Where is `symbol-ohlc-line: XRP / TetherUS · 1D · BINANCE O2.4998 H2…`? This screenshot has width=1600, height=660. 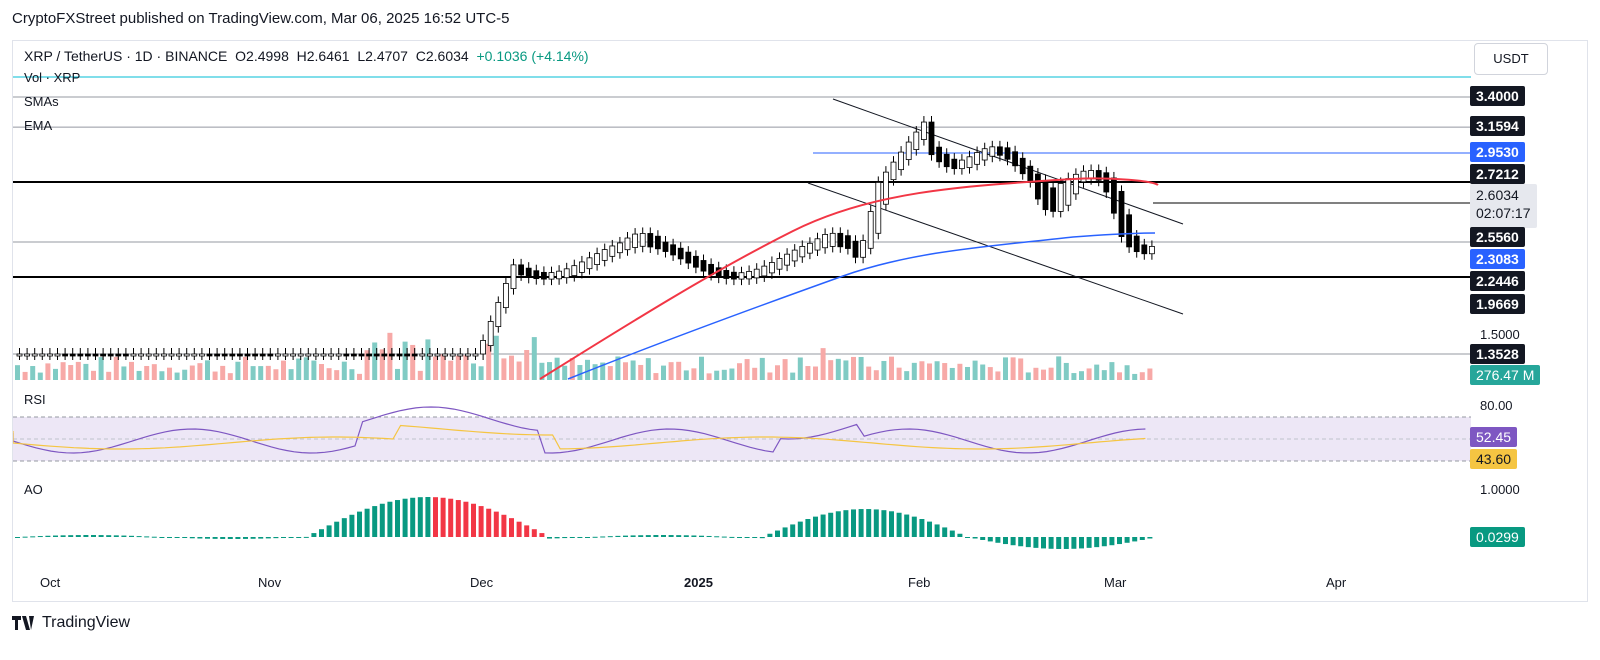 symbol-ohlc-line: XRP / TetherUS · 1D · BINANCE O2.4998 H2… is located at coordinates (306, 56).